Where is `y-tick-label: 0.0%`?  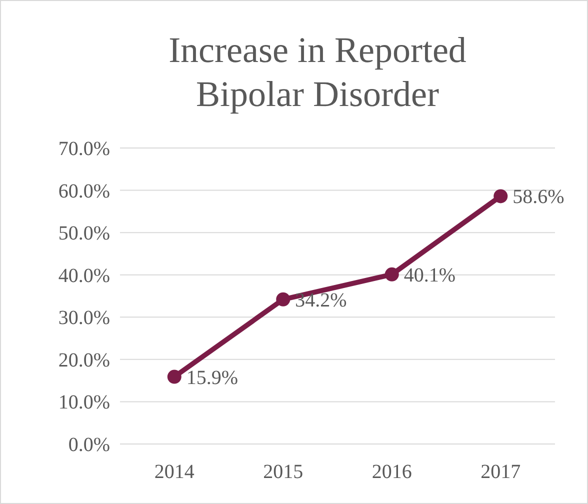 y-tick-label: 0.0% is located at coordinates (89, 445).